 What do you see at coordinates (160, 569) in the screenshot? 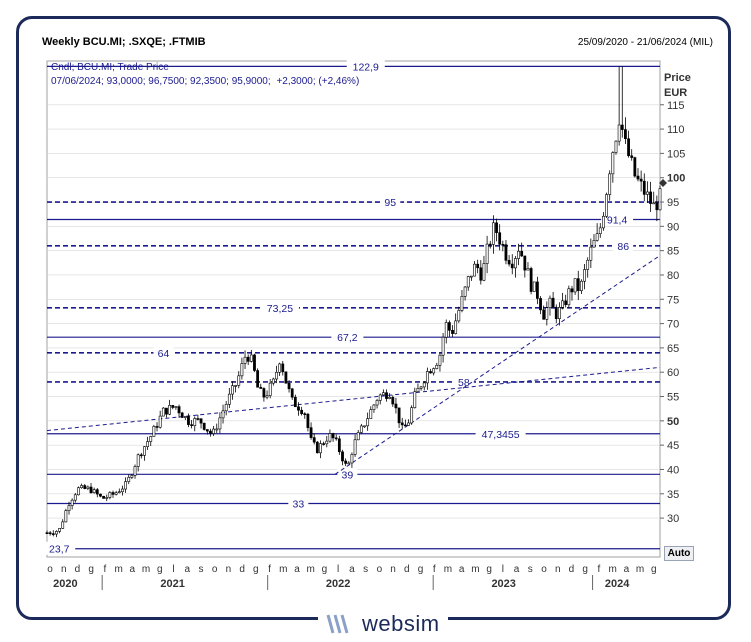
I see `x-month-label: g` at bounding box center [160, 569].